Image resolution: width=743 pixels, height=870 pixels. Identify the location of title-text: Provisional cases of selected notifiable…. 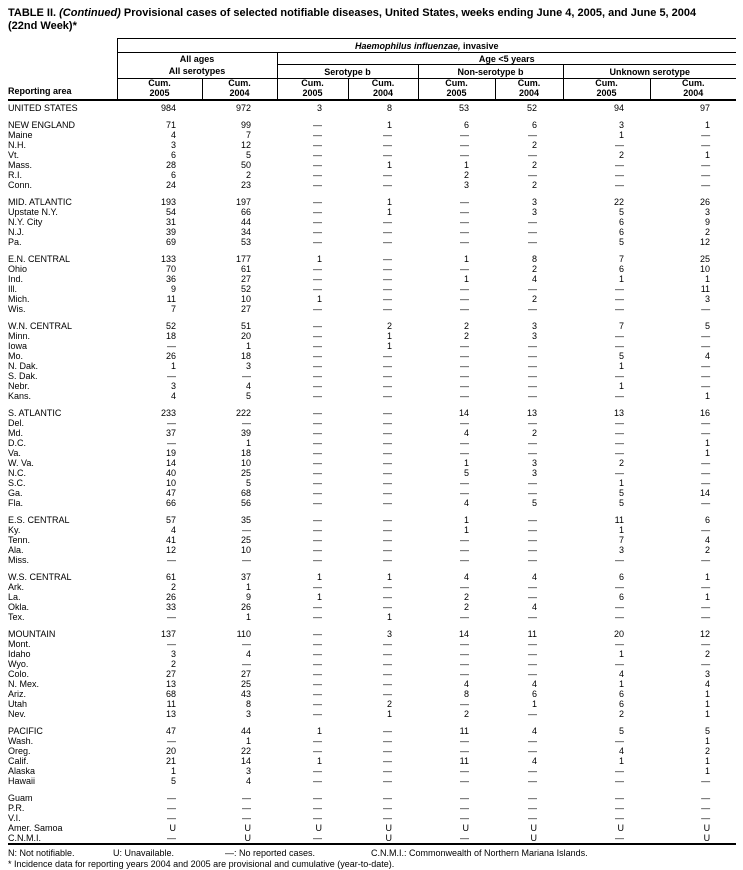
(410, 13).